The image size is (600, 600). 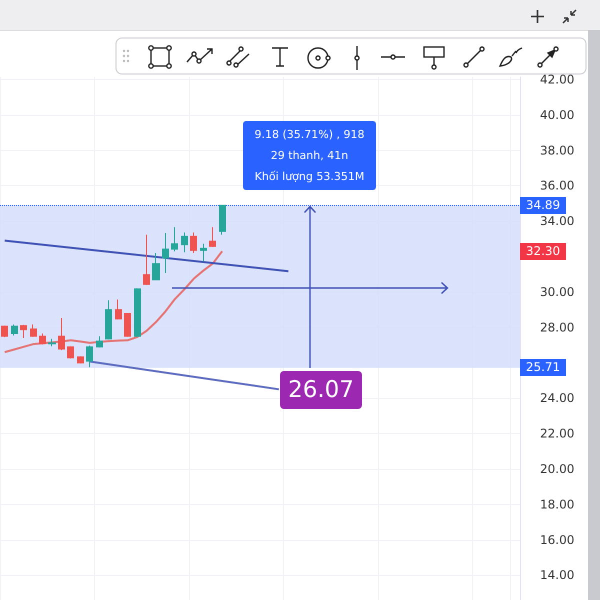 What do you see at coordinates (557, 291) in the screenshot?
I see `y-tick-label: 30.00` at bounding box center [557, 291].